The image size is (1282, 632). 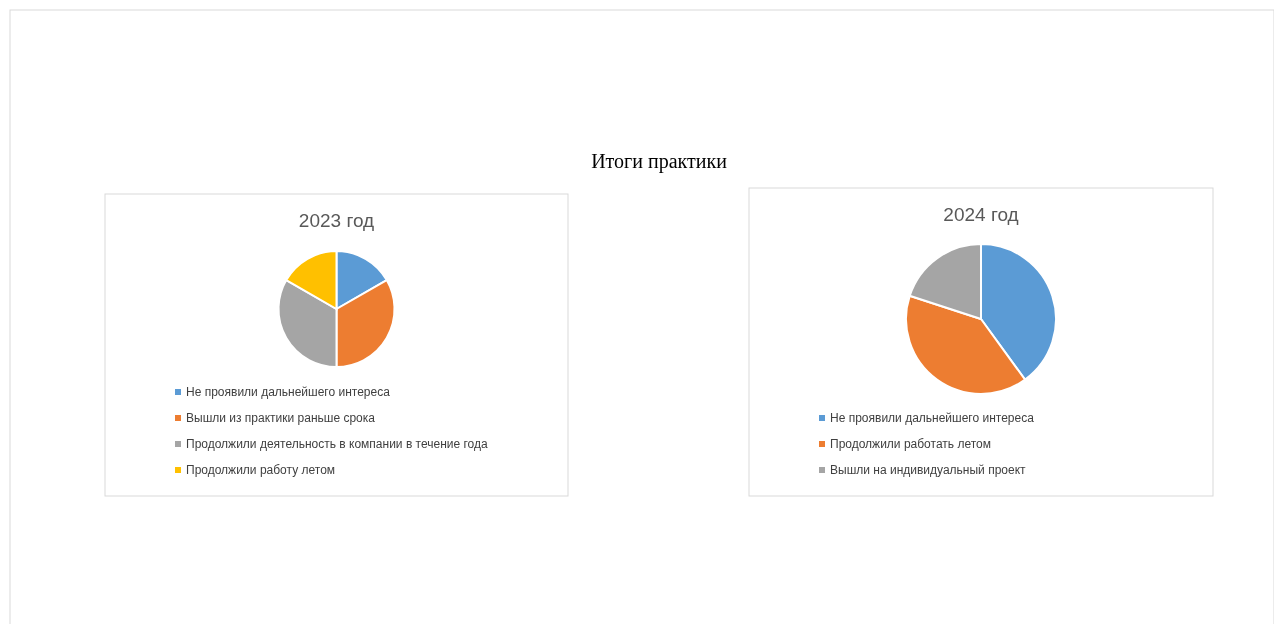 I want to click on legend-label: Продолжили работать летом, so click(x=910, y=444).